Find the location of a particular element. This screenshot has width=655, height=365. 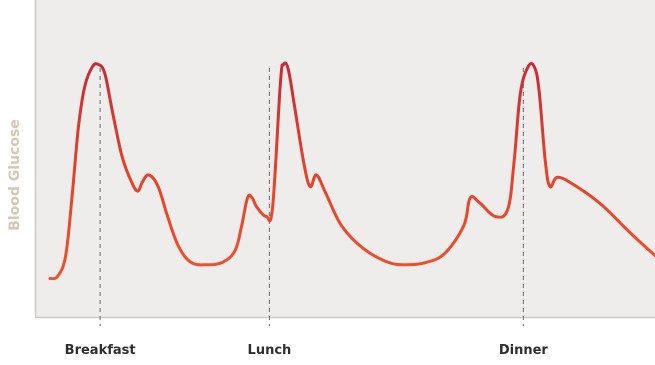

x-tick-labels: Breakfast Lunch Dinner is located at coordinates (307, 350).